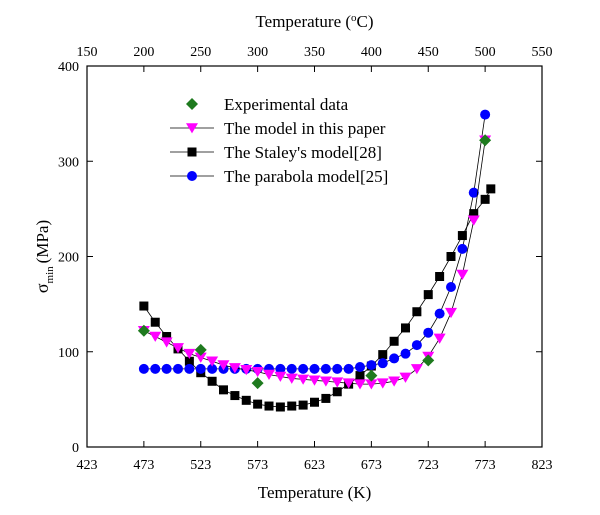 The image size is (600, 515). Describe the element at coordinates (365, 21) in the screenshot. I see `x2-axis-title-suffix: C)` at that location.